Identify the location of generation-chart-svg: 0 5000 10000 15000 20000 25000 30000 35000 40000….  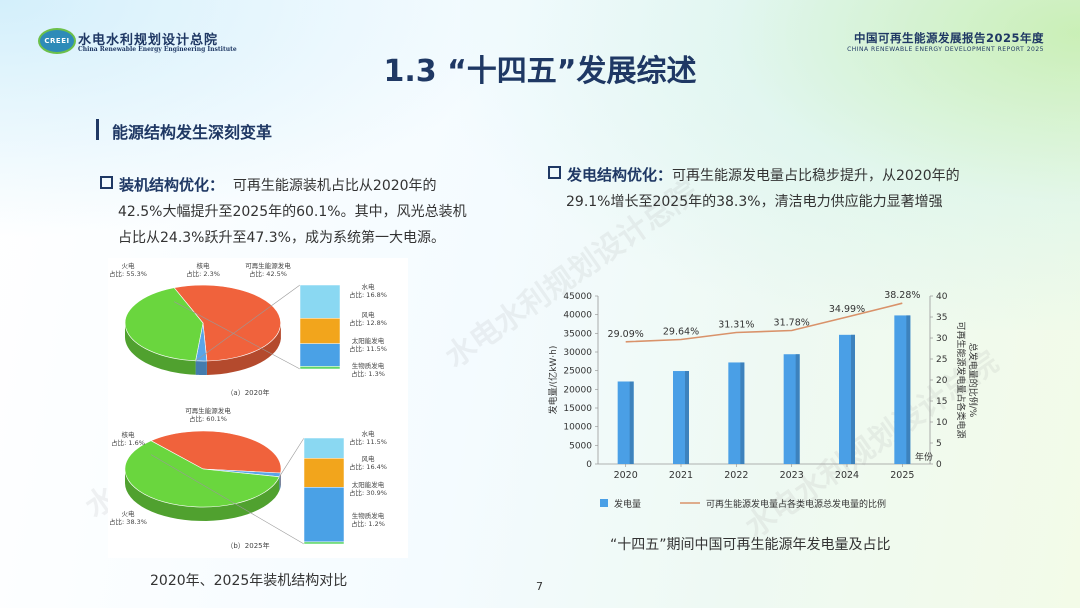
(763, 400).